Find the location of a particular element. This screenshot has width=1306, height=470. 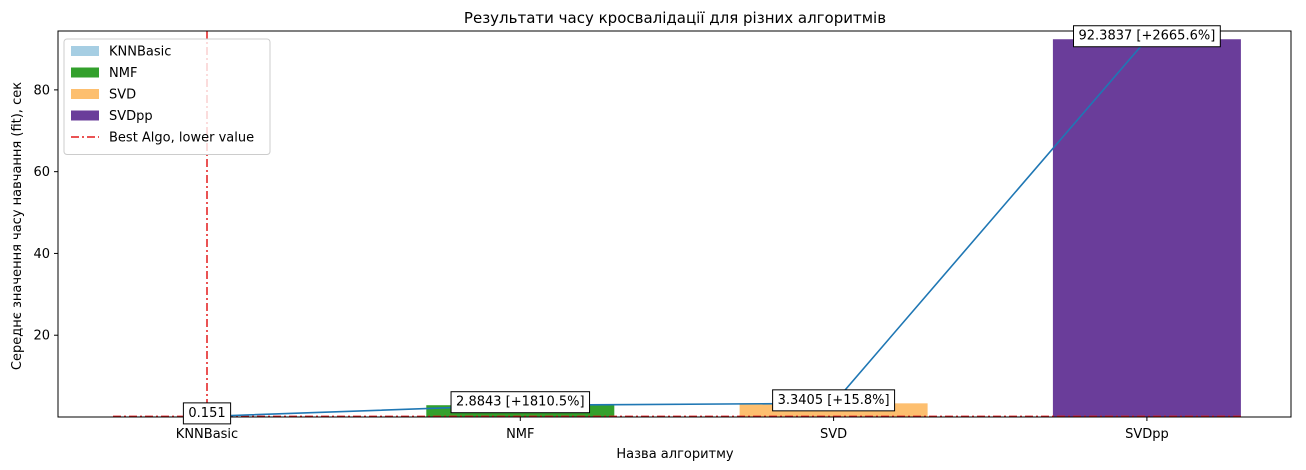

legend-swatch-knnbasic is located at coordinates (85, 51).